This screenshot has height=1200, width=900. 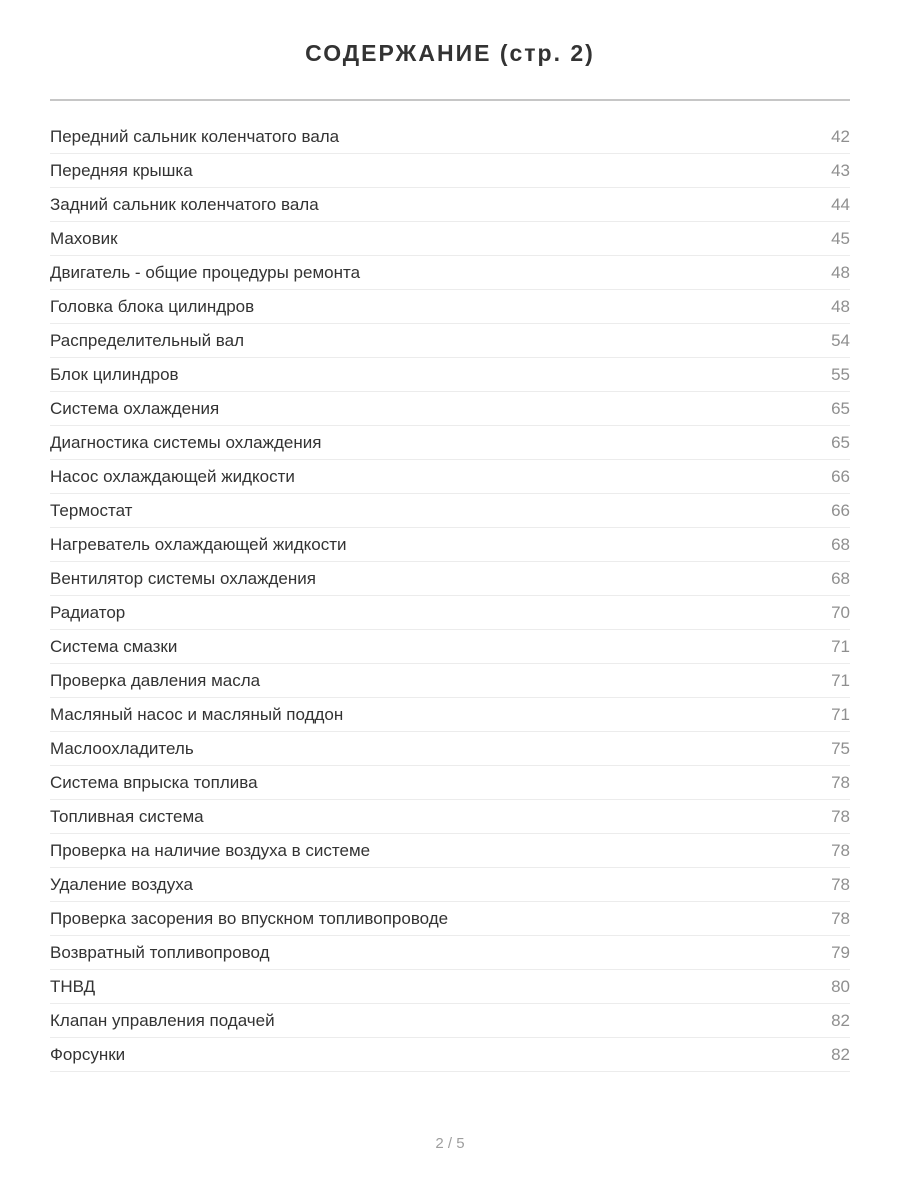 I want to click on toc-row: Проверка на наличие воздуха в системе 78, so click(x=450, y=851).